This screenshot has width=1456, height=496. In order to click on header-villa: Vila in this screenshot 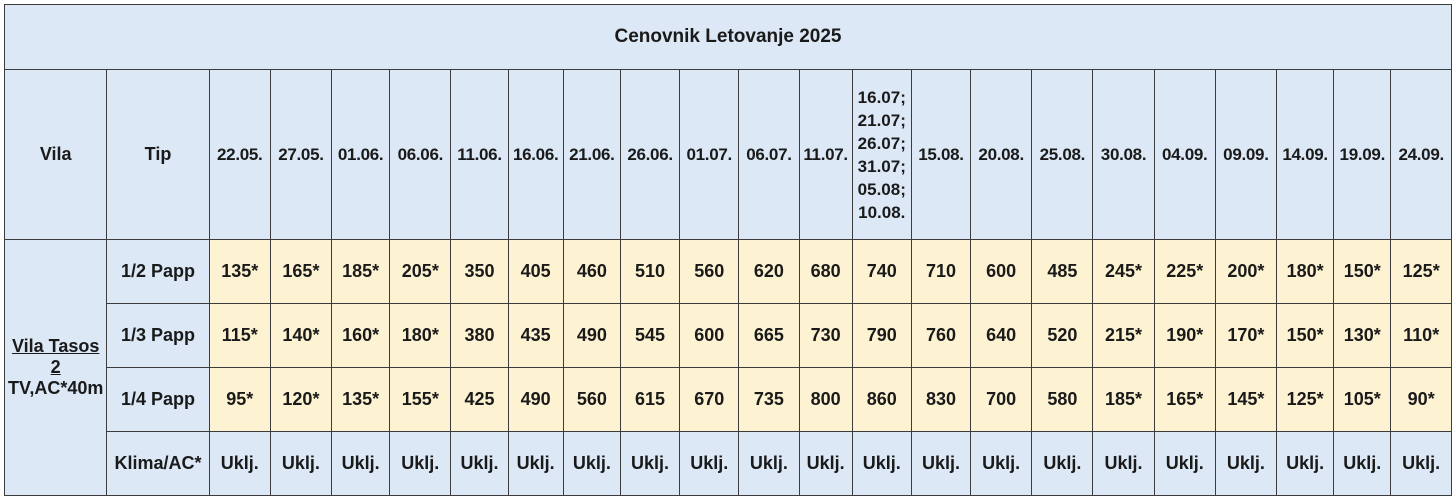, I will do `click(55, 154)`.